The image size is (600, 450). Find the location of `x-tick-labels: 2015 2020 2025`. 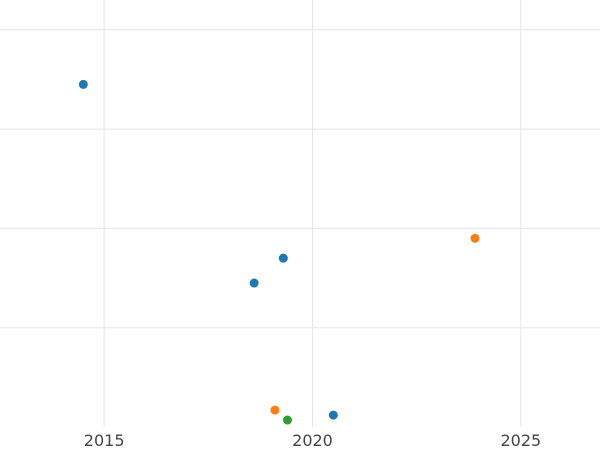

x-tick-labels: 2015 2020 2025 is located at coordinates (312, 440).